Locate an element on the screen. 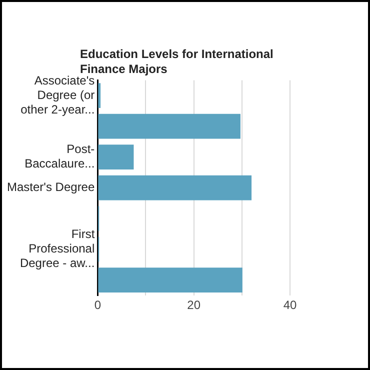 This screenshot has width=370, height=370. x-tick-label: 40 is located at coordinates (290, 305).